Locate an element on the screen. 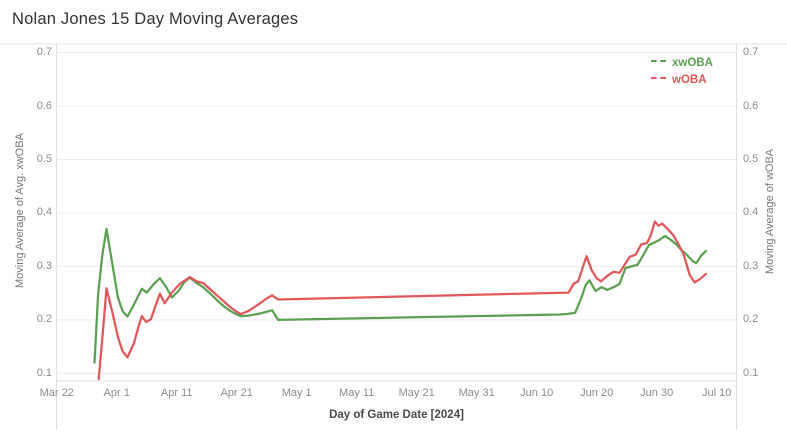 The height and width of the screenshot is (438, 787). y-tick-label-right-0.1: 0.1 is located at coordinates (751, 372).